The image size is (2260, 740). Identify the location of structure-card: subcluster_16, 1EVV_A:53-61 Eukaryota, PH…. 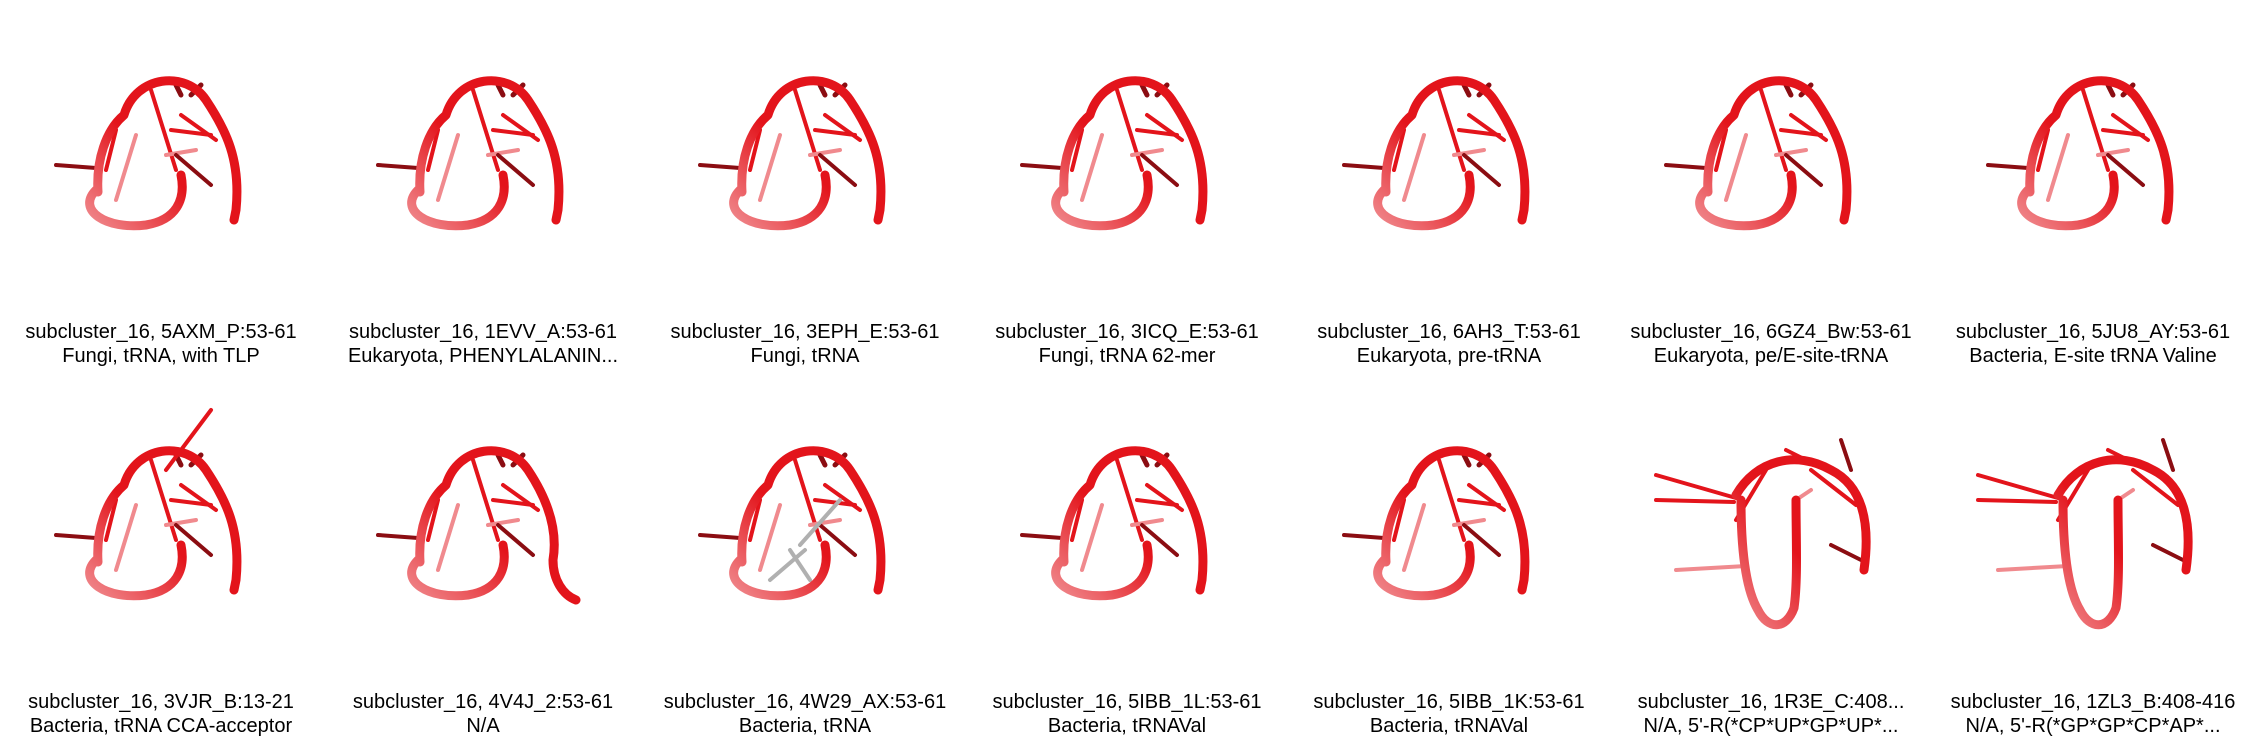
(483, 185).